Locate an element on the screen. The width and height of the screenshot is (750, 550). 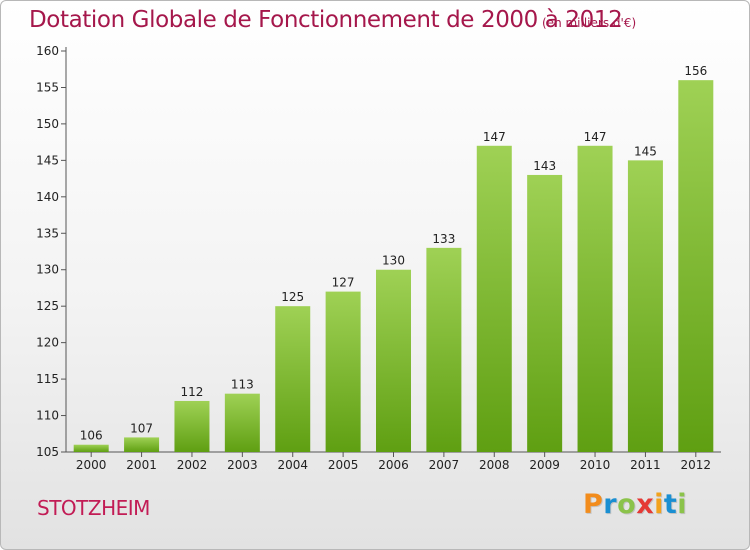
y-tick-label: 145 is located at coordinates (47, 160).